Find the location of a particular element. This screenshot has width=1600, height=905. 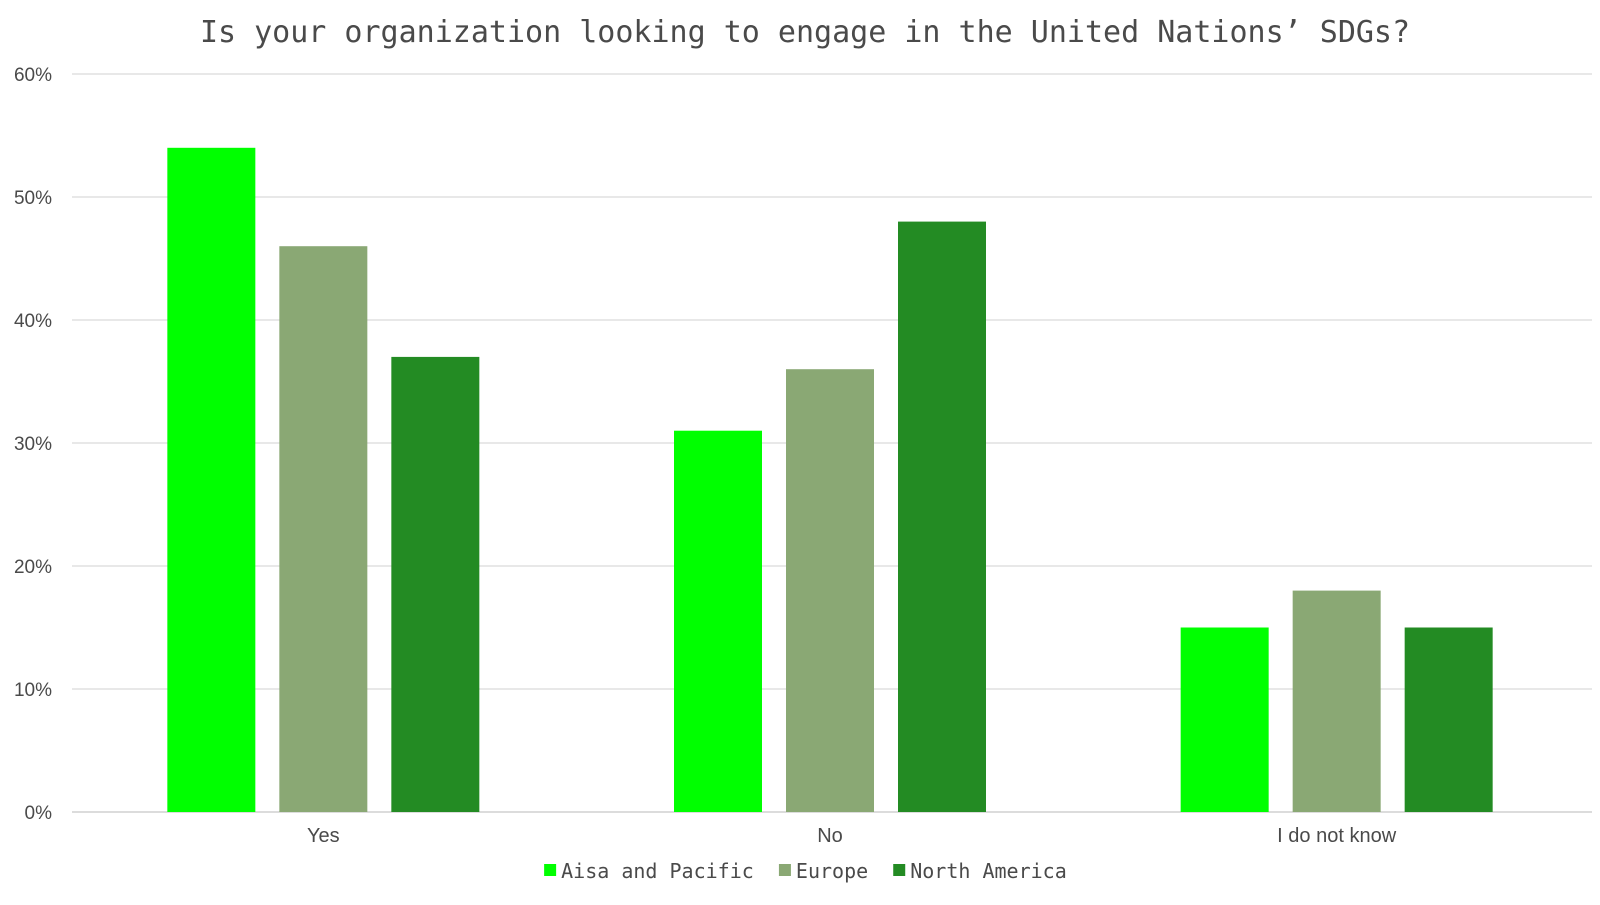

legend-item: Aisa and Pacific is located at coordinates (649, 871).